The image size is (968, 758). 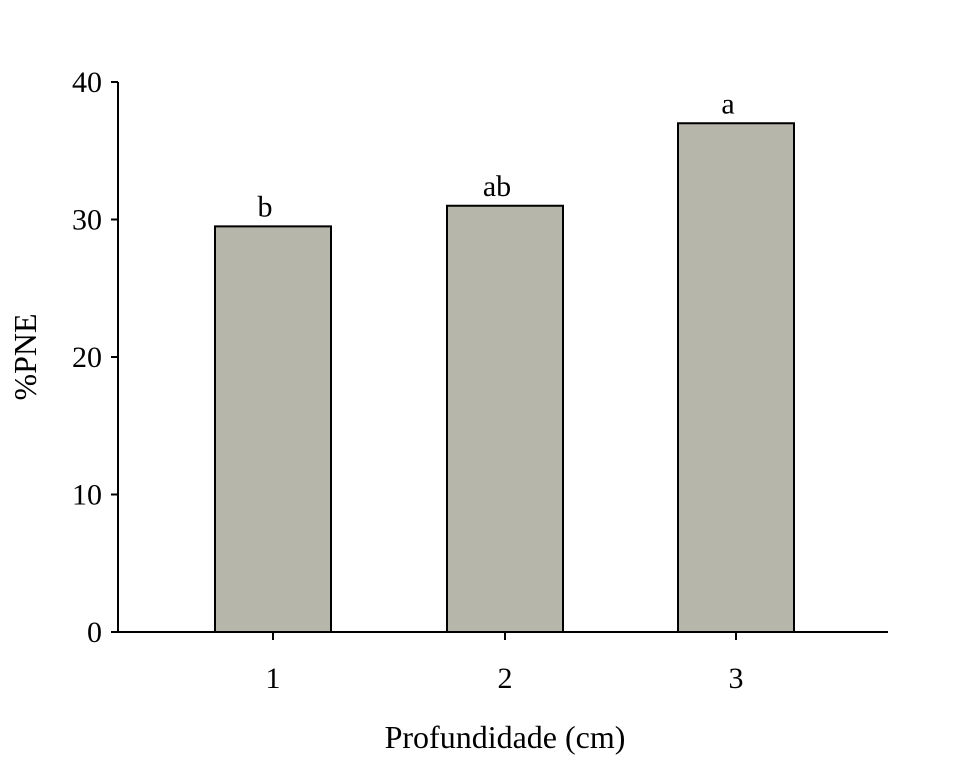 I want to click on y-tick-label-0: 0, so click(x=94, y=632).